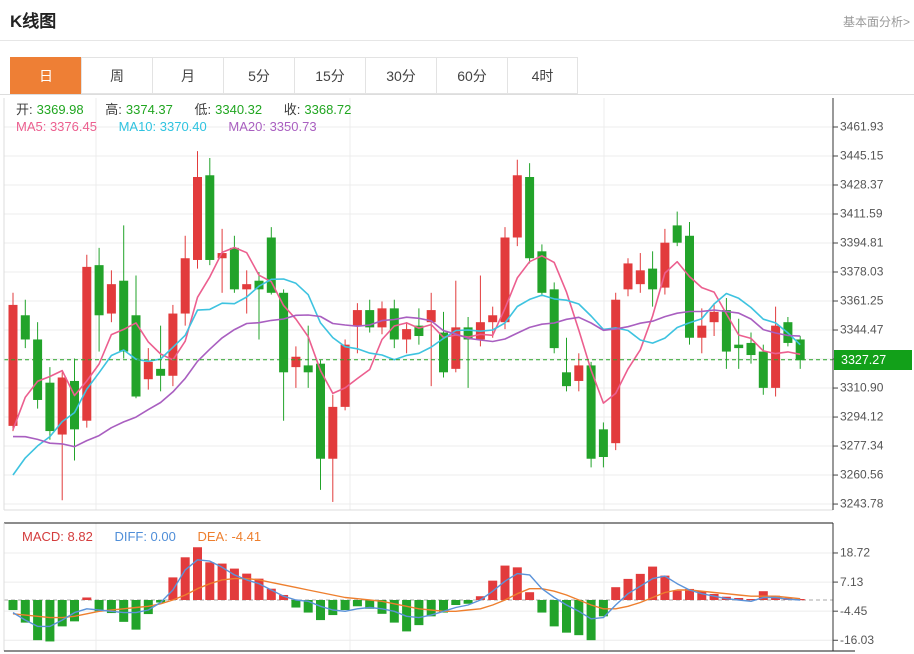  Describe the element at coordinates (229, 536) in the screenshot. I see `dea-value: DEA: -4.41` at that location.